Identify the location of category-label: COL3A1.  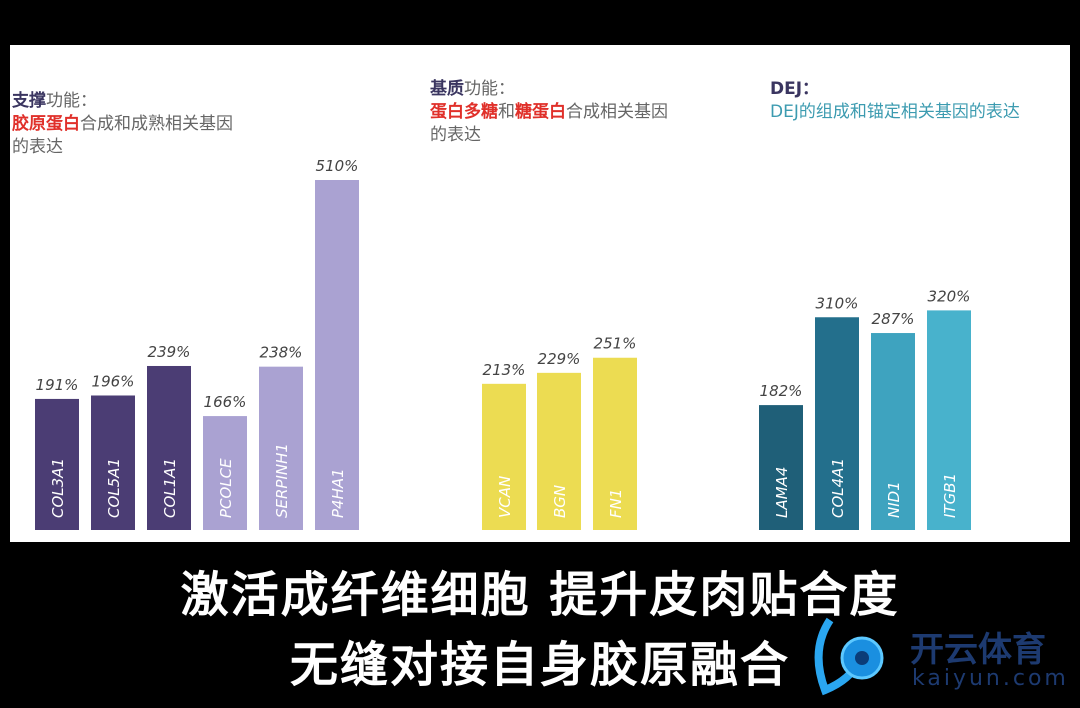
(58, 488).